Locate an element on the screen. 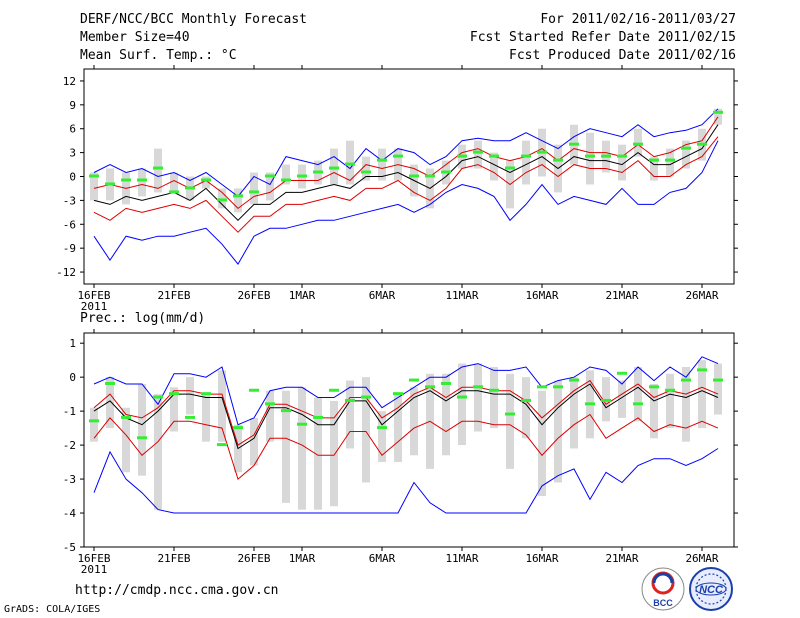 The height and width of the screenshot is (618, 800). temperature-ensemble-mean-line is located at coordinates (406, 173).